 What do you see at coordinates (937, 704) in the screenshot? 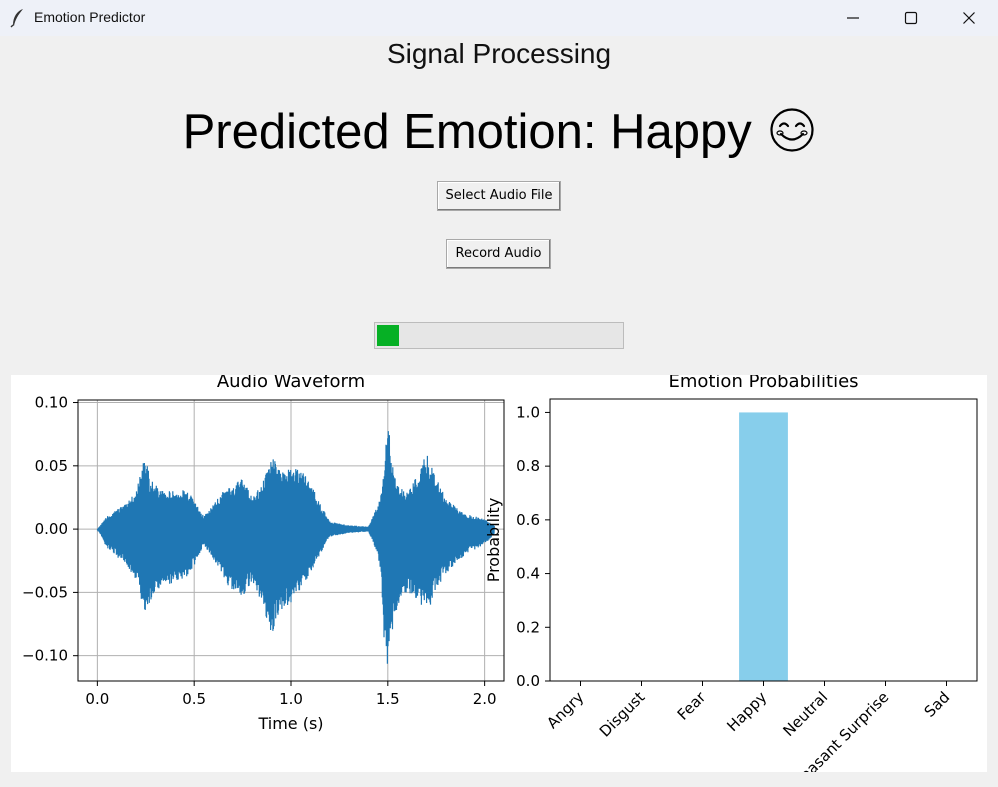
I see `bar-x-tick-label: Sad` at bounding box center [937, 704].